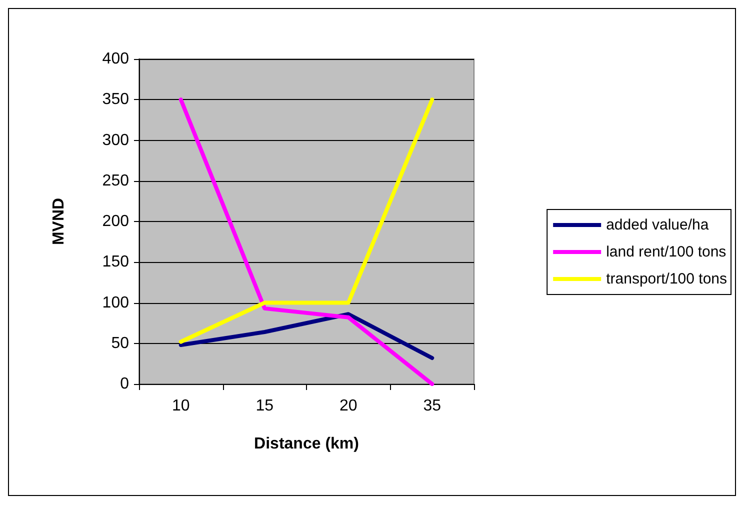 The image size is (746, 506). I want to click on legend-label: transport/100 tons, so click(667, 279).